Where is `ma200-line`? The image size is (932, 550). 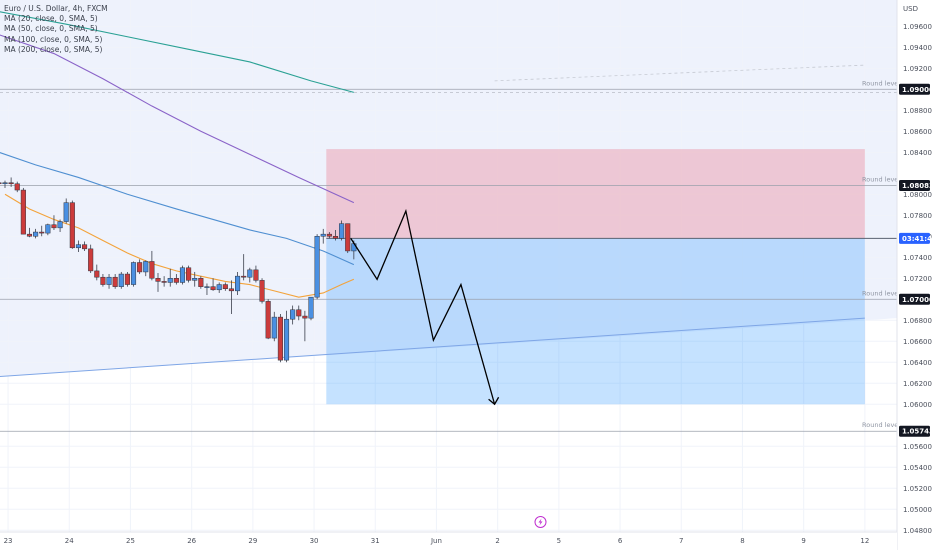 ma200-line is located at coordinates (177, 52).